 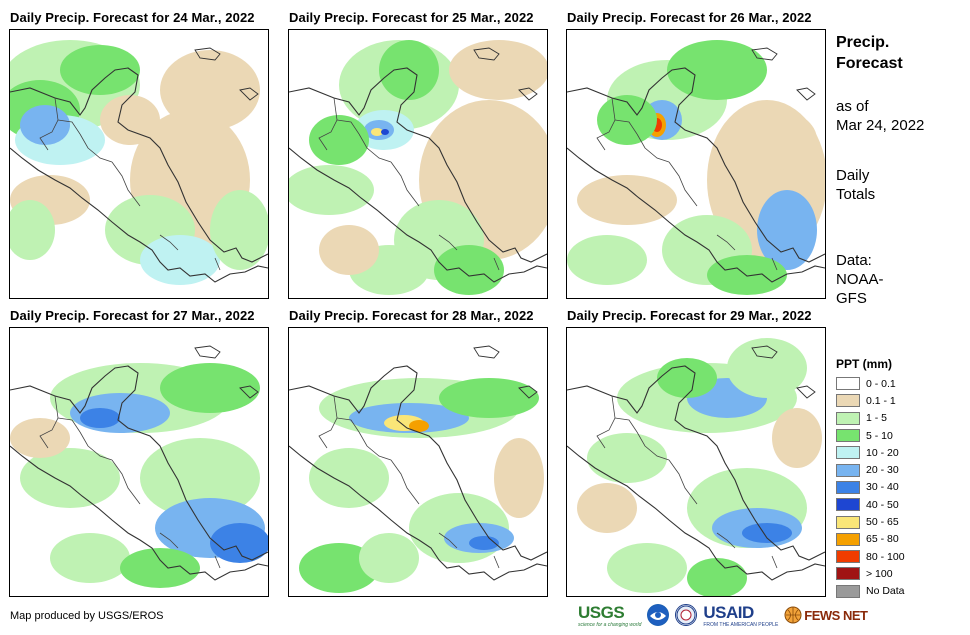 What do you see at coordinates (882, 539) in the screenshot?
I see `legend-label: 65 - 80` at bounding box center [882, 539].